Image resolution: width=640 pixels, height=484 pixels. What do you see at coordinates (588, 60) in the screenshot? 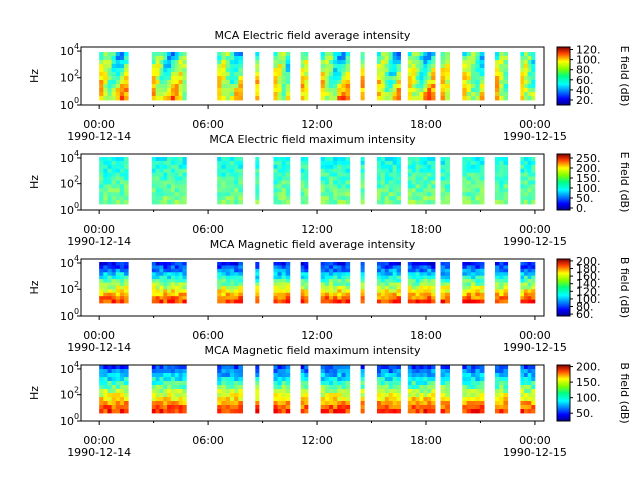
I see `colorbar-tick-label: 100.` at bounding box center [588, 60].